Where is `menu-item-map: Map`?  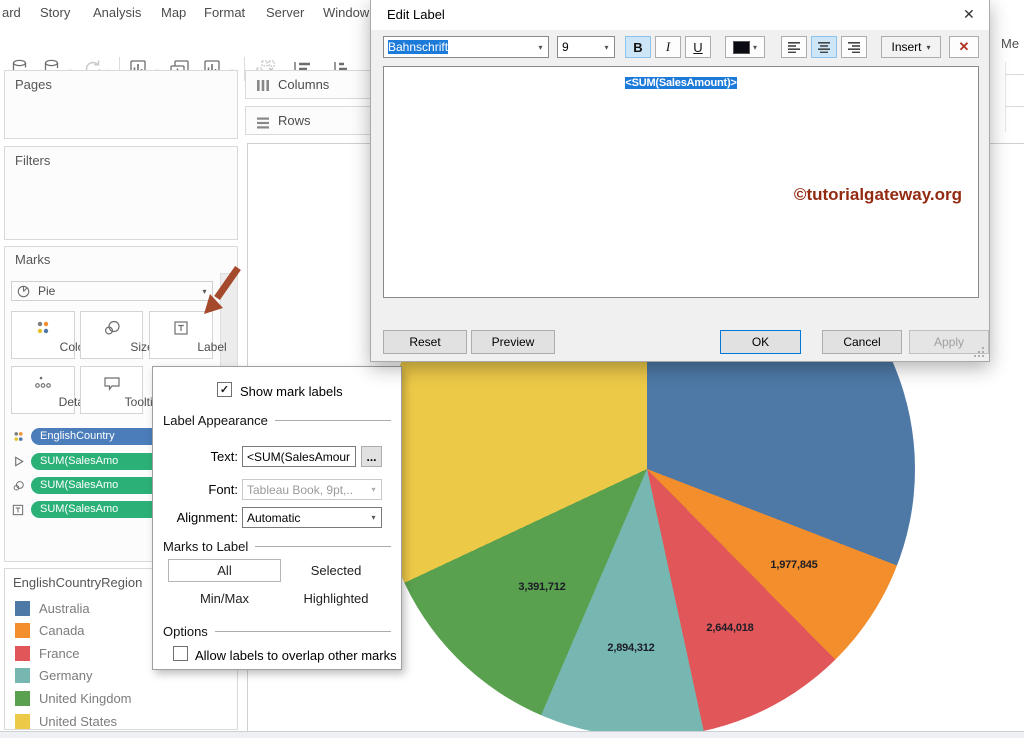 menu-item-map: Map is located at coordinates (174, 12).